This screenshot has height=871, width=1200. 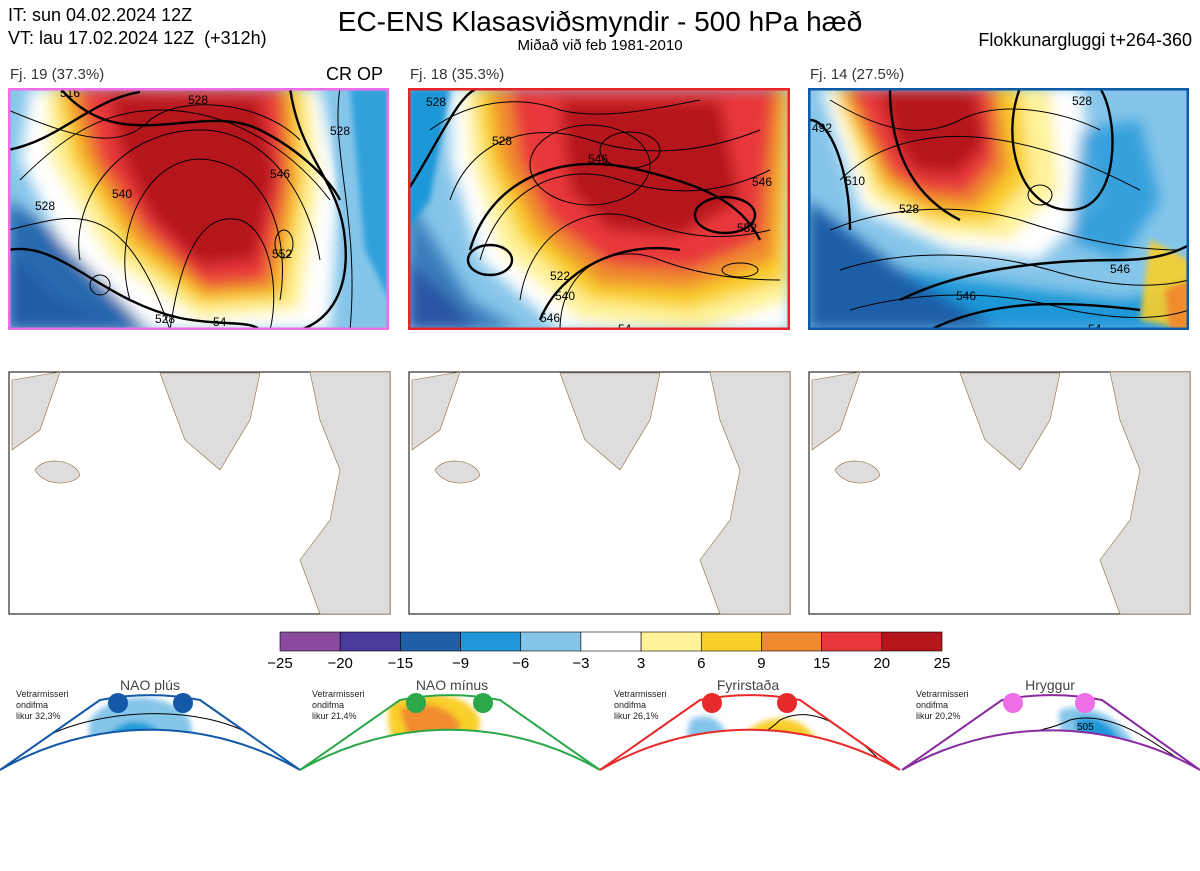 I want to click on colorbar-tick-label: −15, so click(x=400, y=663).